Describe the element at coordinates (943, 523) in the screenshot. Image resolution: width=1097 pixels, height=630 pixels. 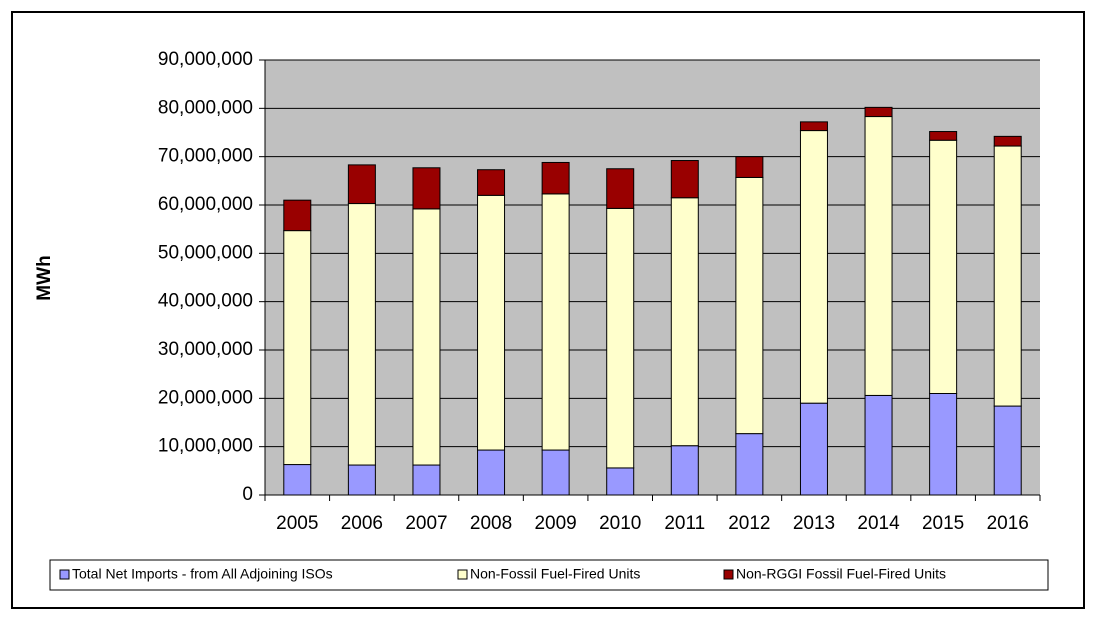
I see `x-tick-label: 2015` at that location.